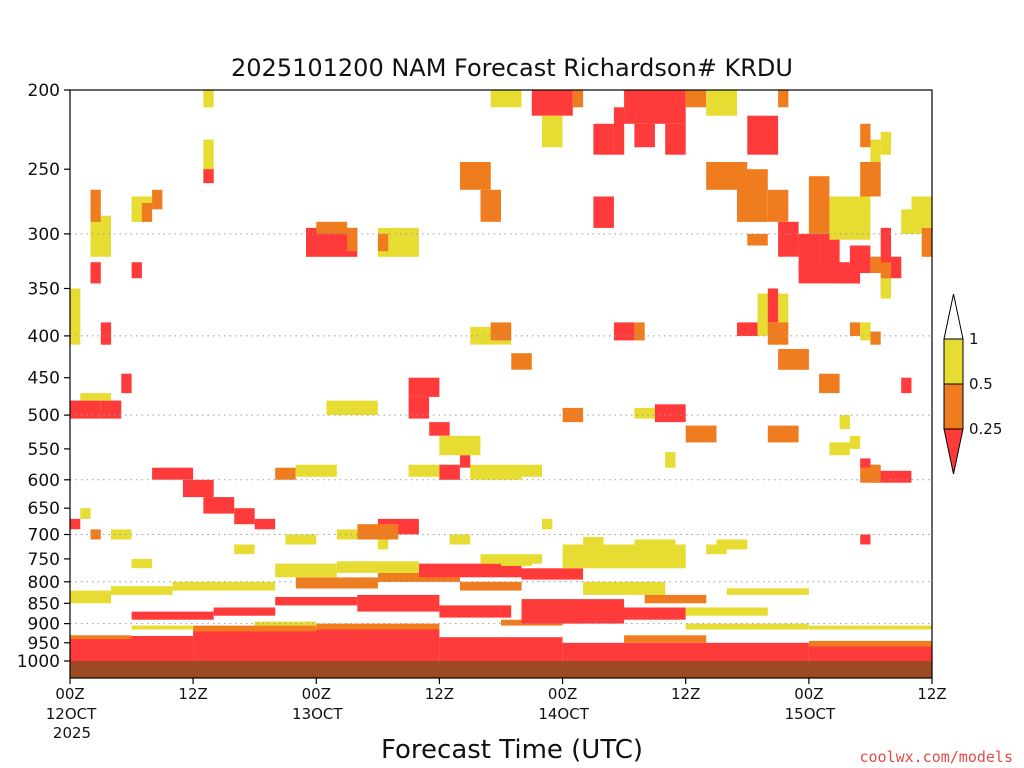 The height and width of the screenshot is (768, 1024). What do you see at coordinates (44, 583) in the screenshot?
I see `y-tick-label: 800` at bounding box center [44, 583].